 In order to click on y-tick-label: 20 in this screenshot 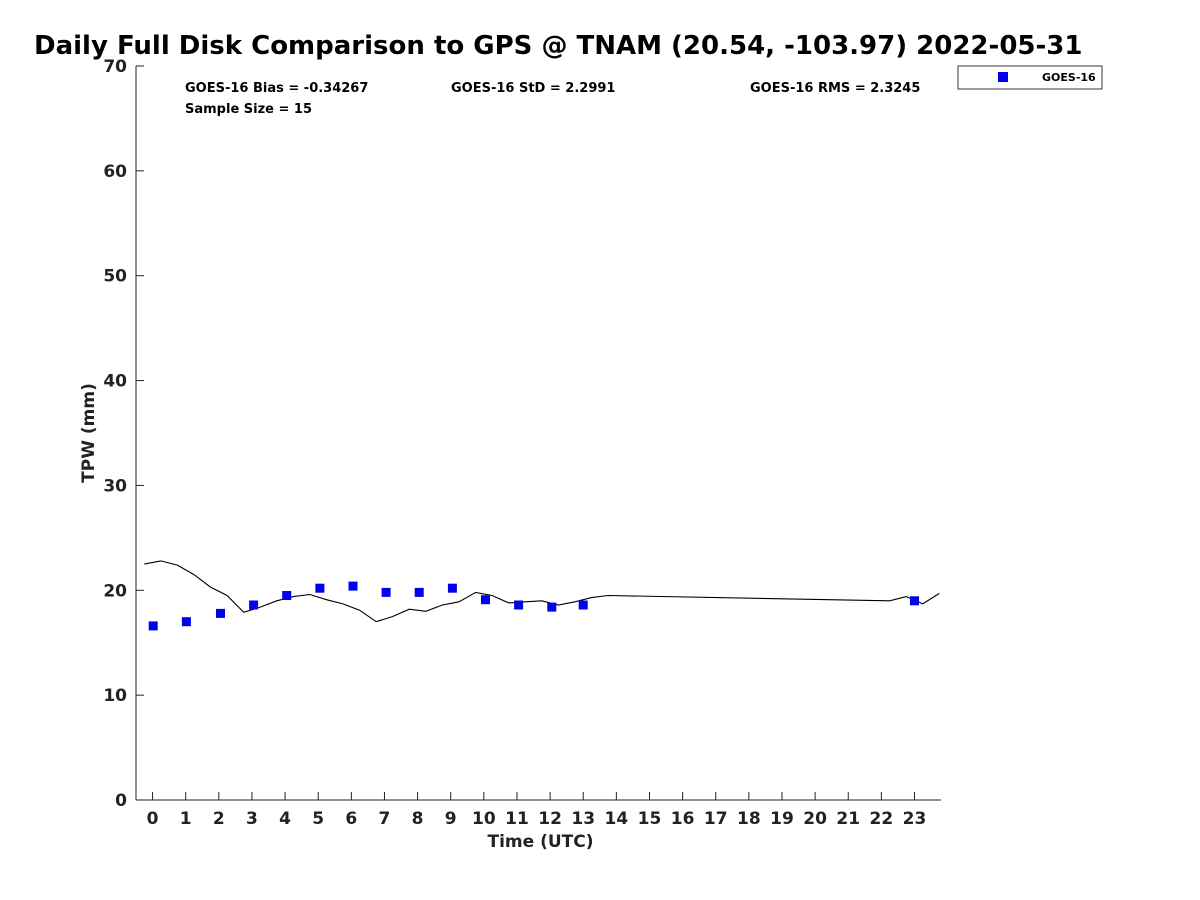, I will do `click(115, 591)`.